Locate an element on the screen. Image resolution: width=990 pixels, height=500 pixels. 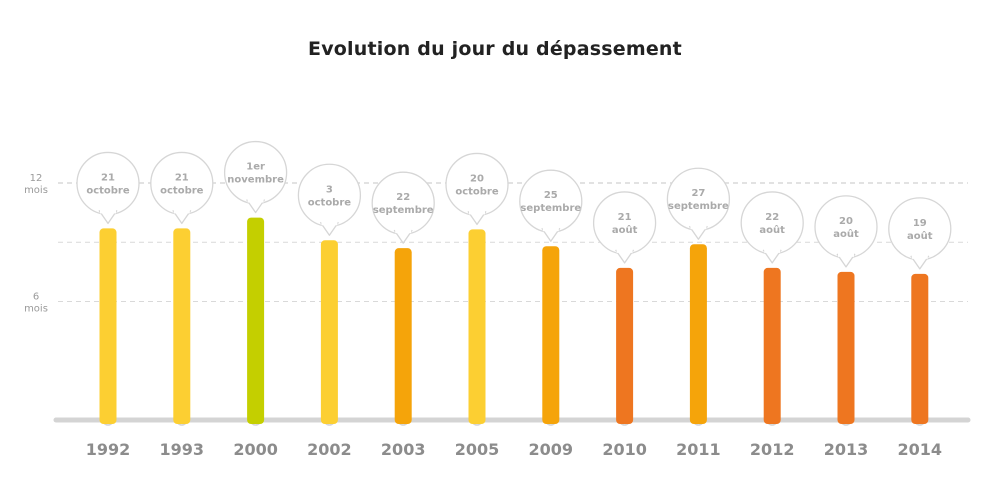
chart-title: Evolution du jour du dépassement is located at coordinates (495, 49).